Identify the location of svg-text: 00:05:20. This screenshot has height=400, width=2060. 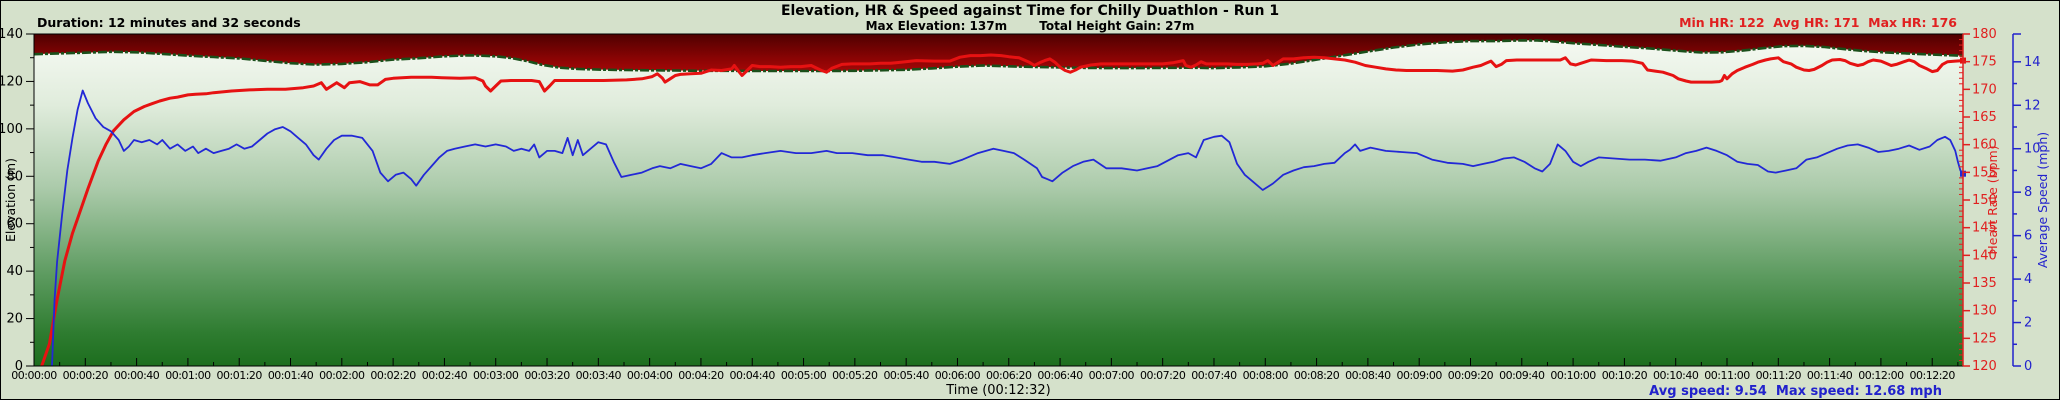
(855, 375).